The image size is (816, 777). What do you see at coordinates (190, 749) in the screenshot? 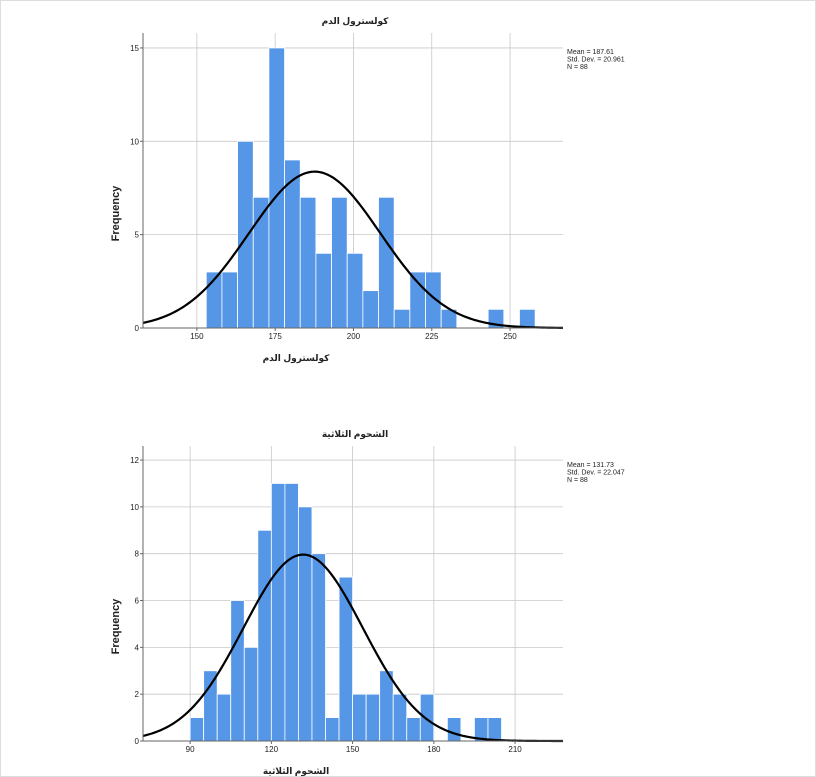
I see `x-tick-label: 90` at bounding box center [190, 749].